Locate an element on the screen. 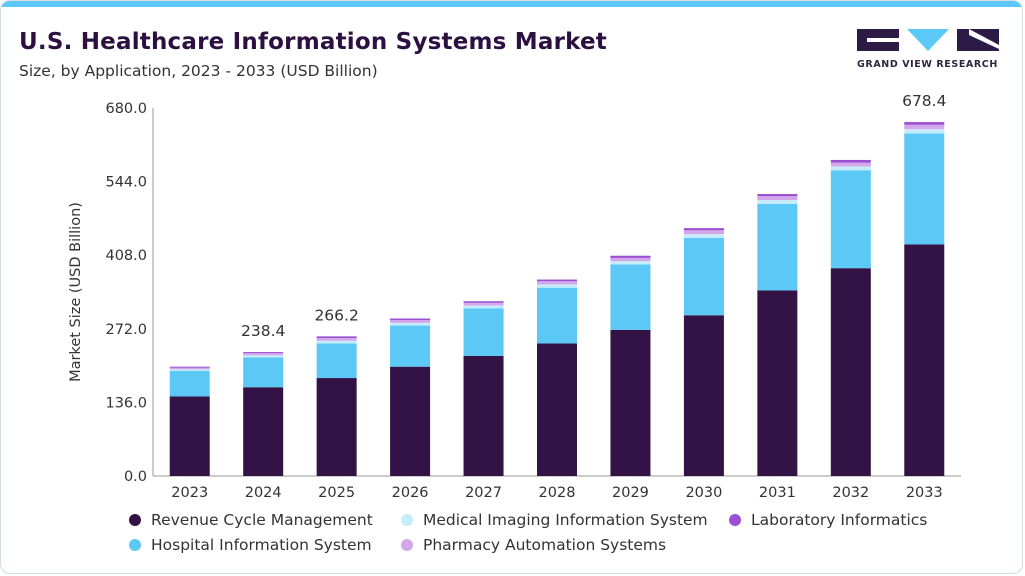 This screenshot has width=1025, height=576. data-label: 678.4 is located at coordinates (924, 101).